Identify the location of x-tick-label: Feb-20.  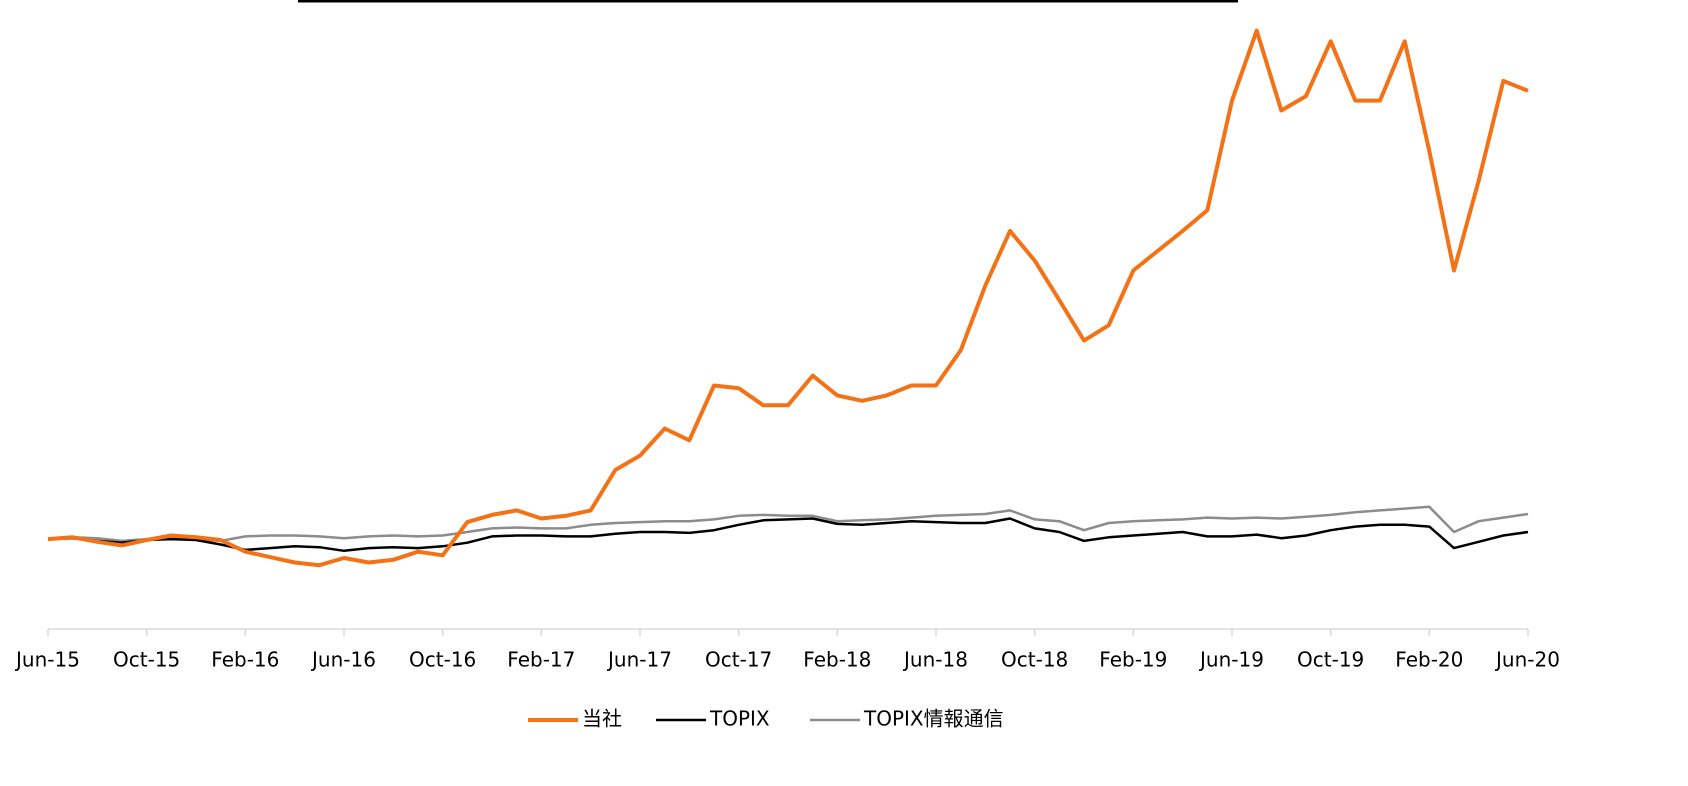
(1429, 660).